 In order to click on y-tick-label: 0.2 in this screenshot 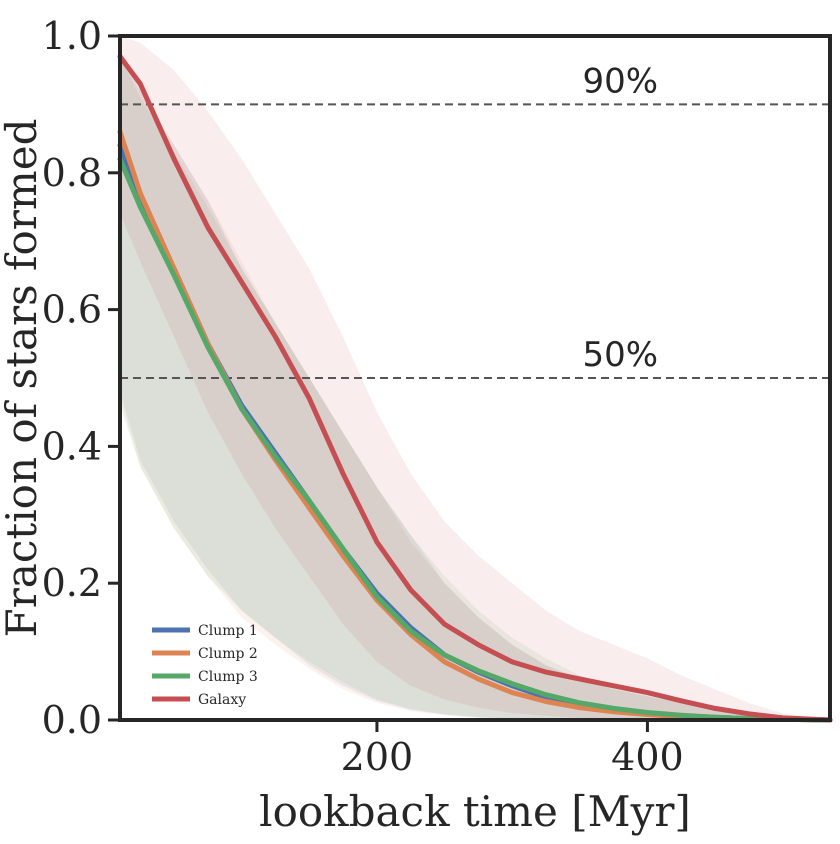, I will do `click(72, 583)`.